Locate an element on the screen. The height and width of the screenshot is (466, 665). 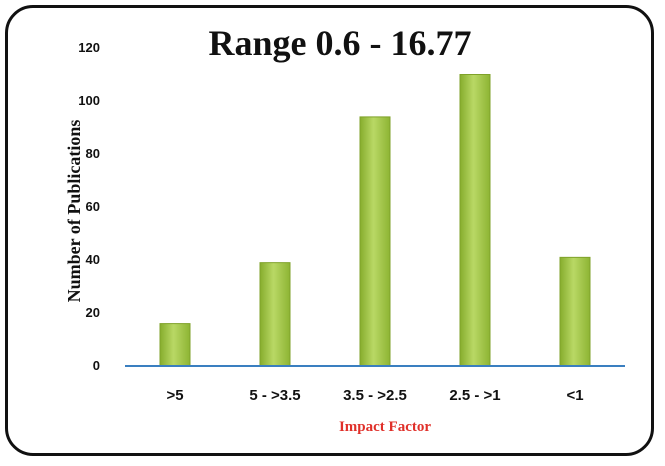
y-tick-label: 60 is located at coordinates (93, 206).